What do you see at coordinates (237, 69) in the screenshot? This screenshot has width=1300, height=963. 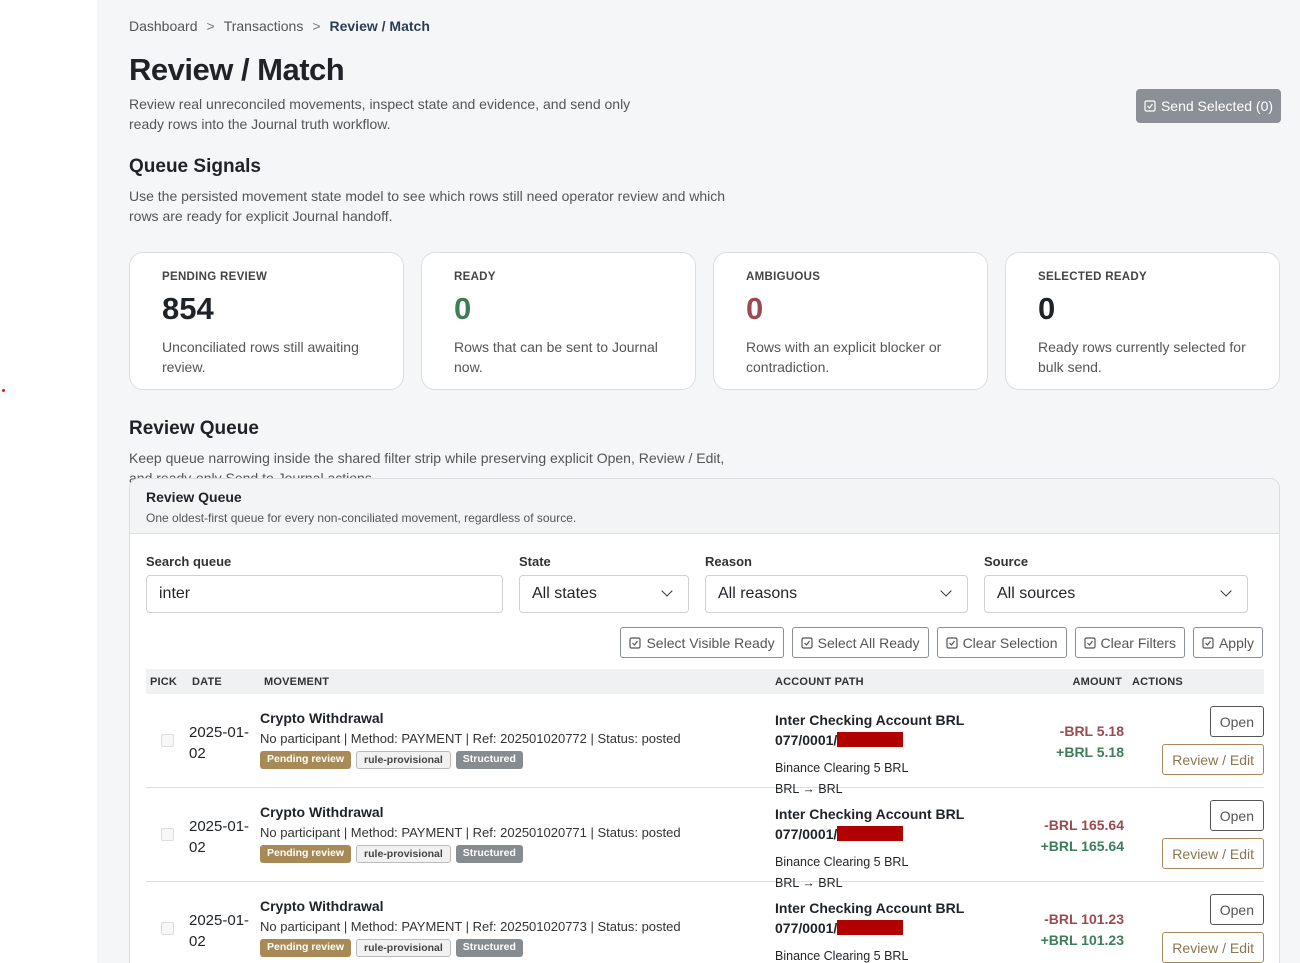 I see `page-title: Review / Match` at bounding box center [237, 69].